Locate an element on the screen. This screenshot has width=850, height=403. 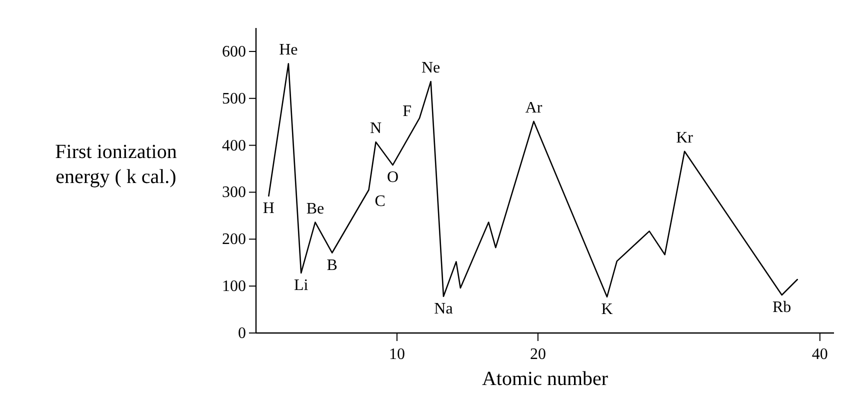
y-tick-label: 300 is located at coordinates (234, 193).